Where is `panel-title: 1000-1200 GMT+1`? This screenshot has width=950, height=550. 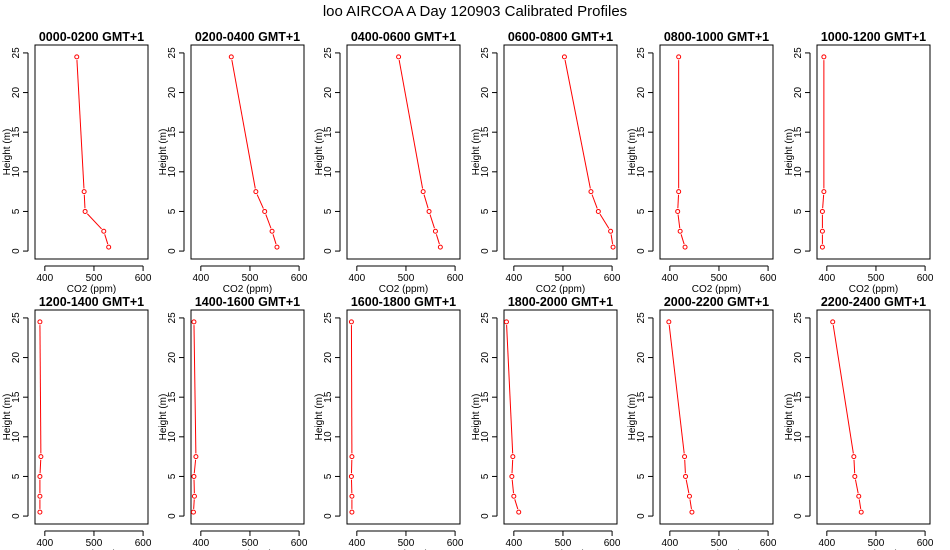 panel-title: 1000-1200 GMT+1 is located at coordinates (873, 37).